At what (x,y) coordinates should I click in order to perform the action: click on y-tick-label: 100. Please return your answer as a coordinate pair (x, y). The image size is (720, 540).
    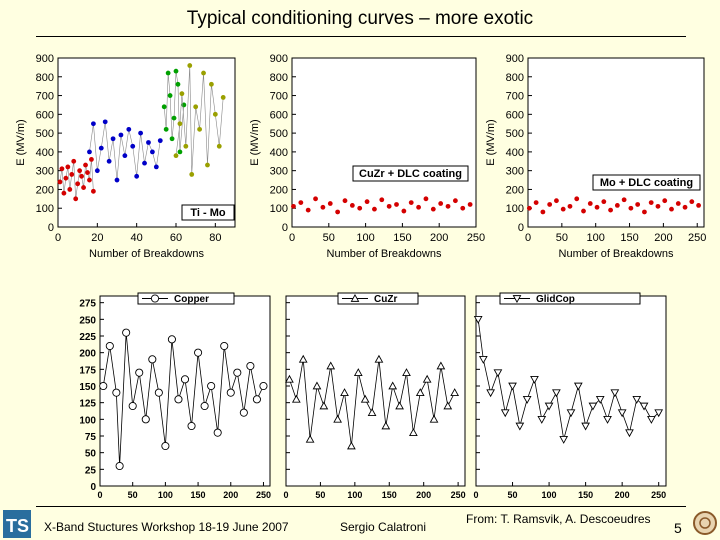
    Looking at the image, I should click on (45, 209).